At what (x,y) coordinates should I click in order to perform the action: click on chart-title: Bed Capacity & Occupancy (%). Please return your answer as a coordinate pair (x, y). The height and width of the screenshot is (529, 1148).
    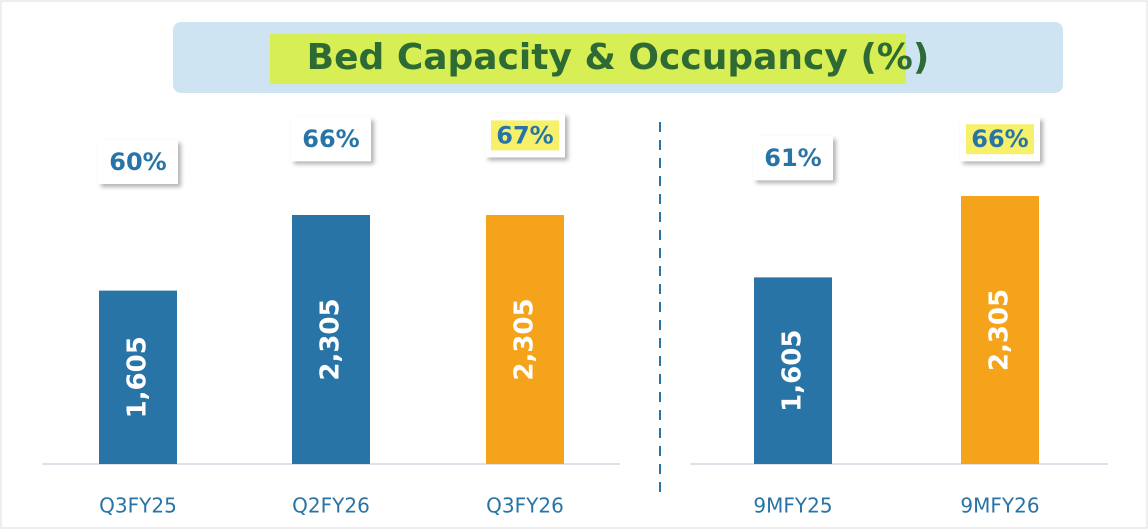
    Looking at the image, I should click on (618, 57).